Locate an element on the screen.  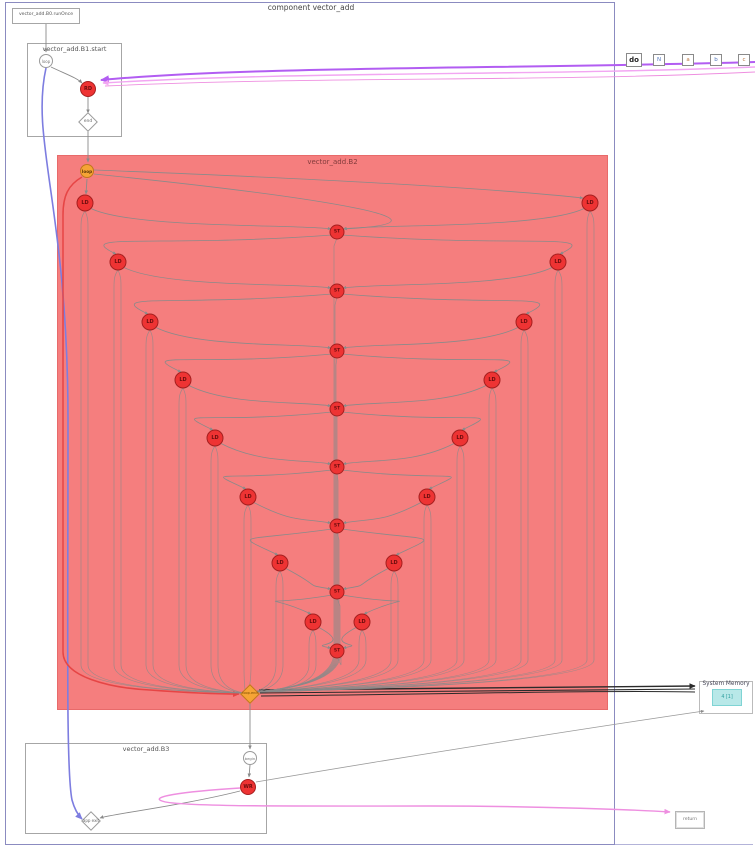
runonce-box is located at coordinates (46, 16).